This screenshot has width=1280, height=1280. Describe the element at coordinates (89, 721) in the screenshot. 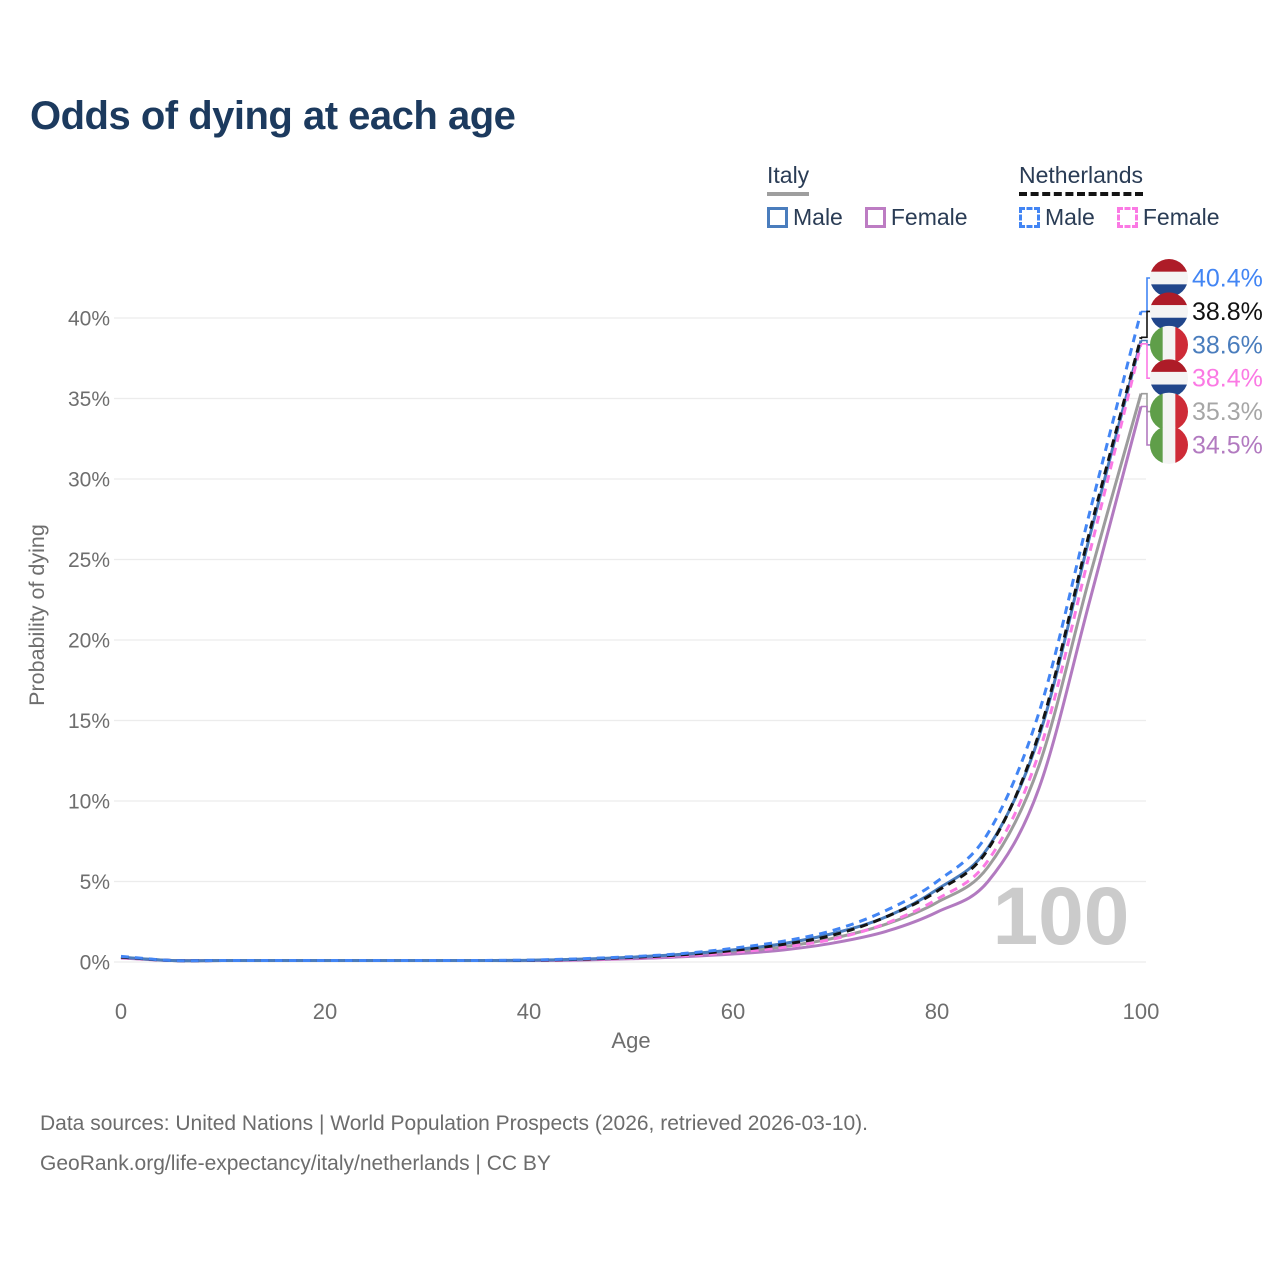

I see `y-tick-label: 15%` at that location.